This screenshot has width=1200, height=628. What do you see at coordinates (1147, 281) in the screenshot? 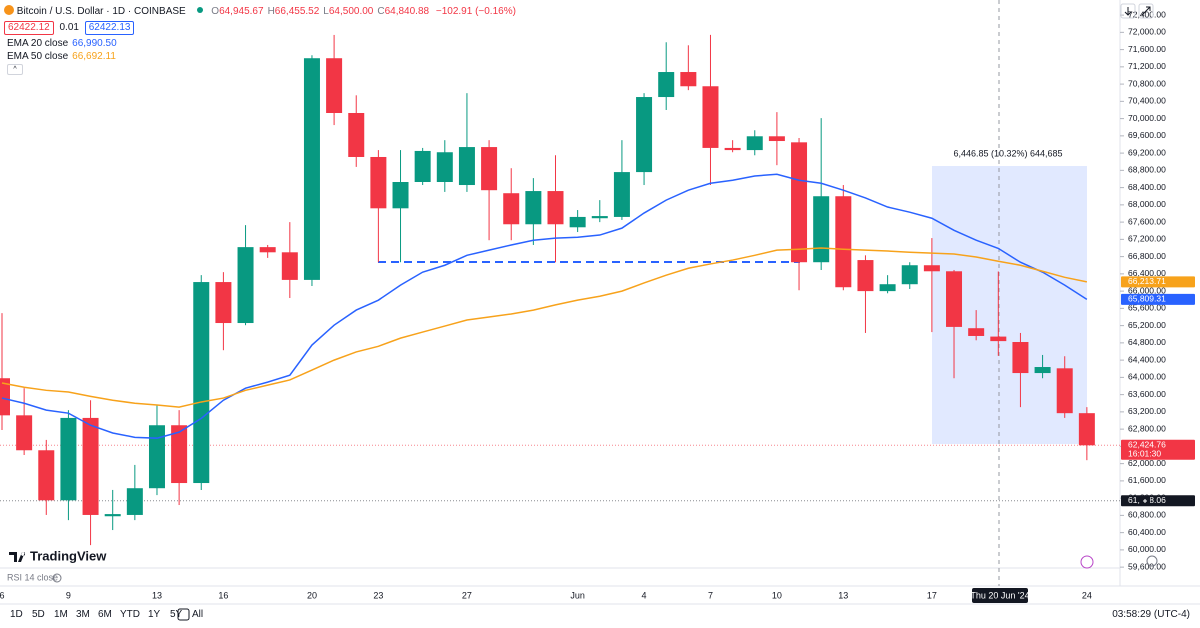
I see `price-label: 66,213.71` at bounding box center [1147, 281].